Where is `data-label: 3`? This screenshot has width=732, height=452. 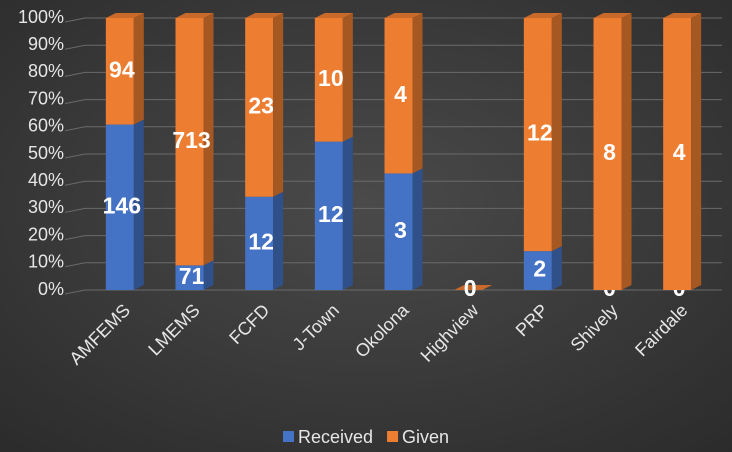
data-label: 3 is located at coordinates (400, 230).